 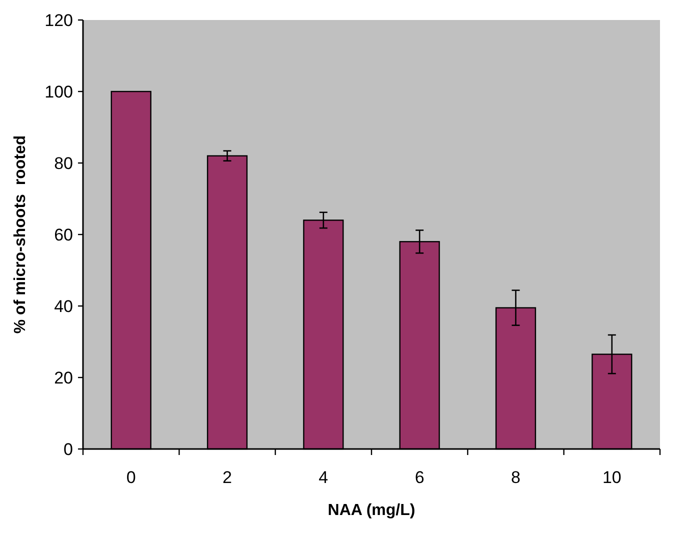 What do you see at coordinates (372, 510) in the screenshot?
I see `x-axis-title: NAA (mg/L)` at bounding box center [372, 510].